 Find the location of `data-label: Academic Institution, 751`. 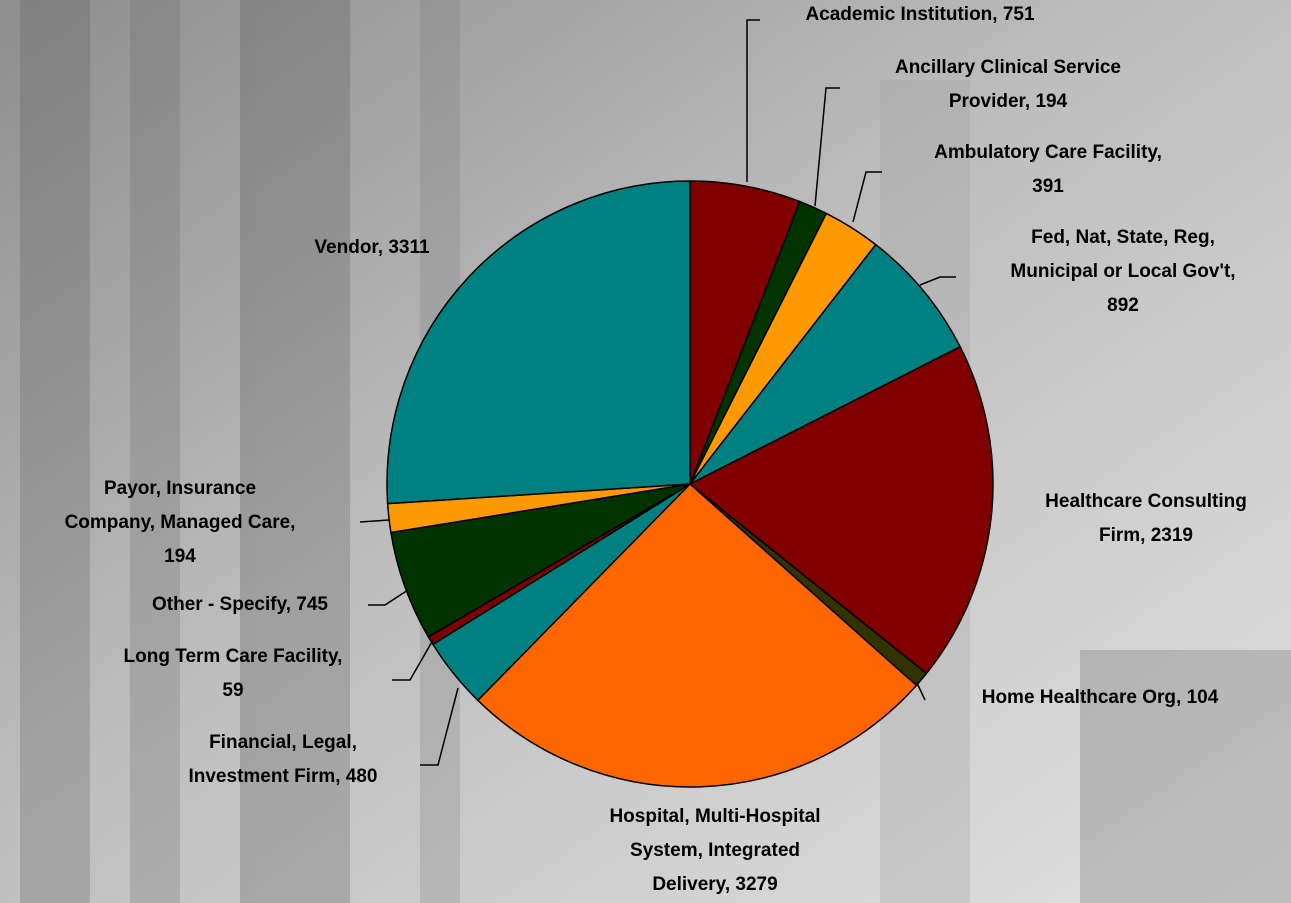

data-label: Academic Institution, 751 is located at coordinates (920, 14).